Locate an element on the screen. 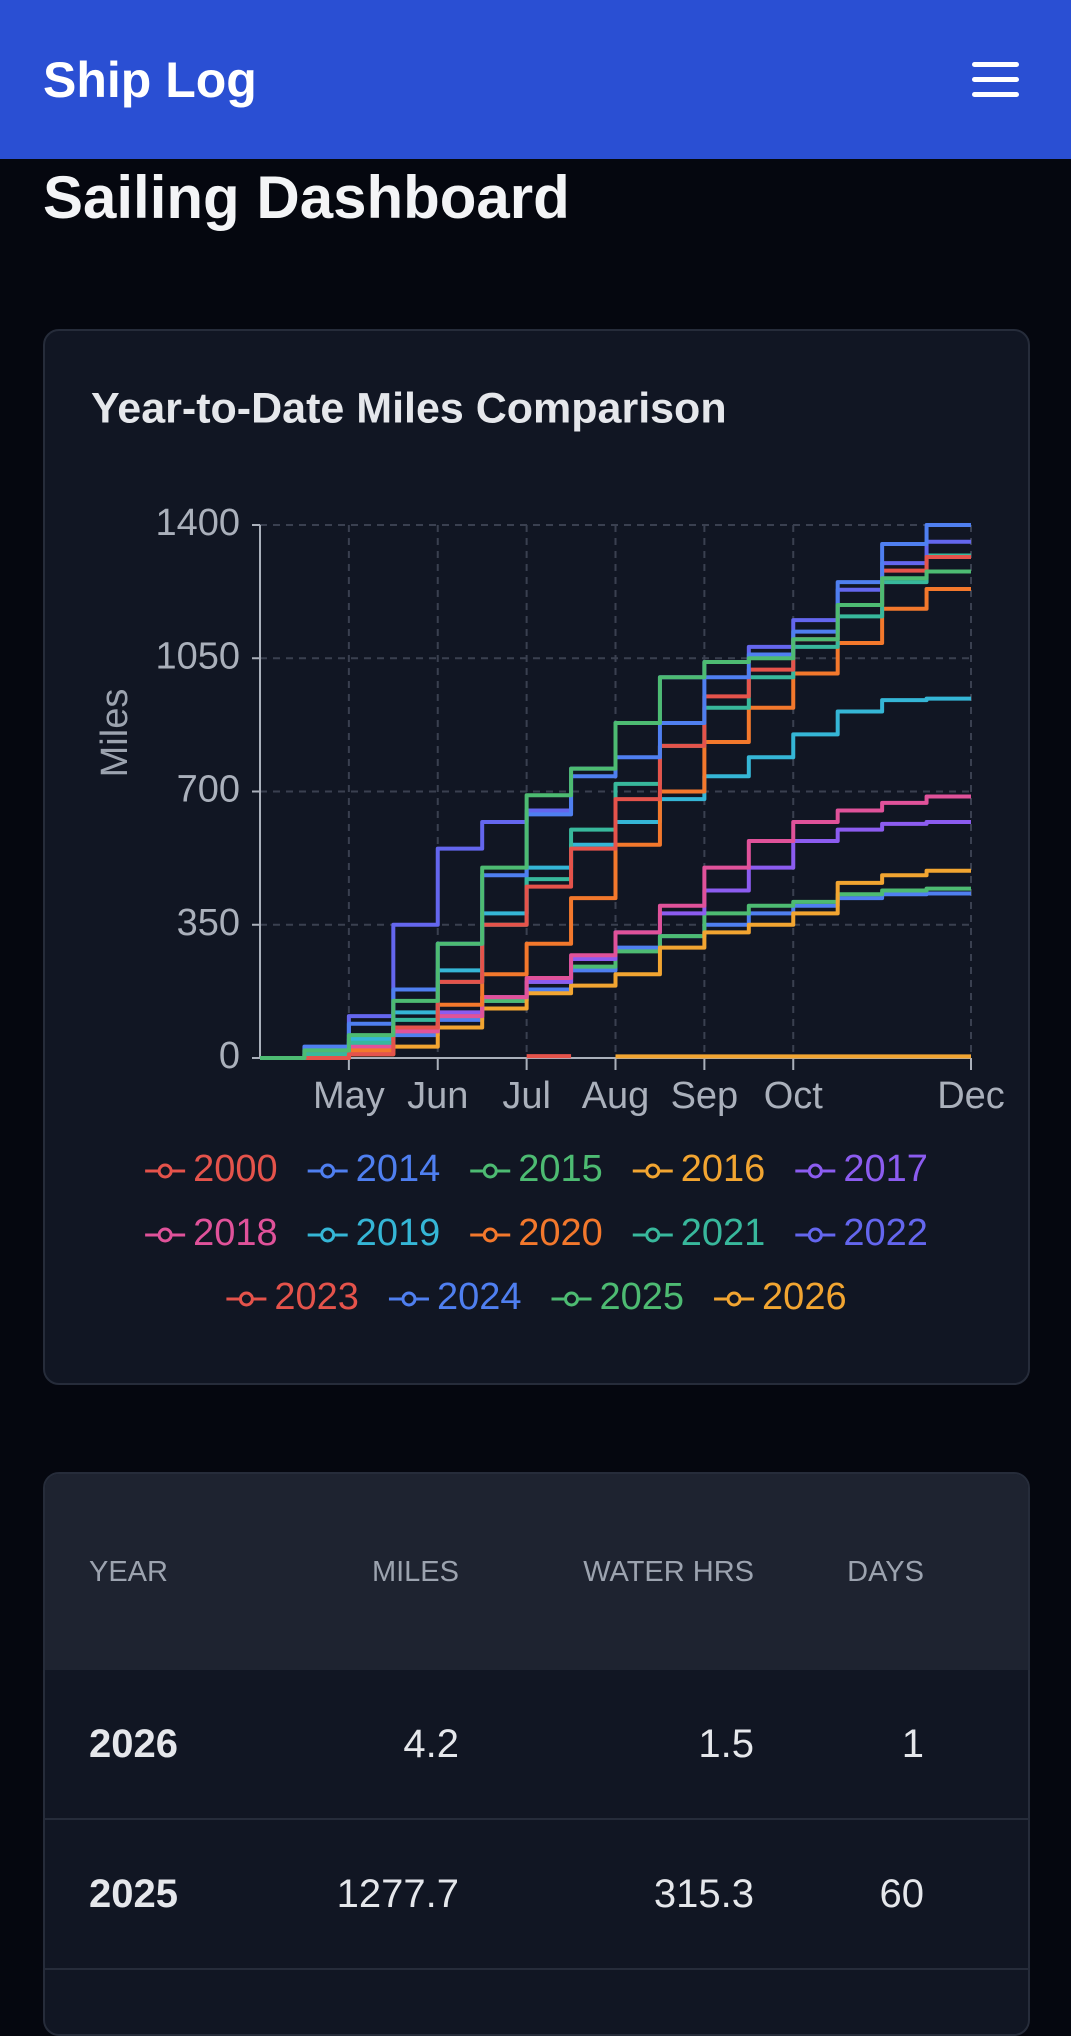 The width and height of the screenshot is (1071, 2036). legend-item: 2014 is located at coordinates (374, 1169).